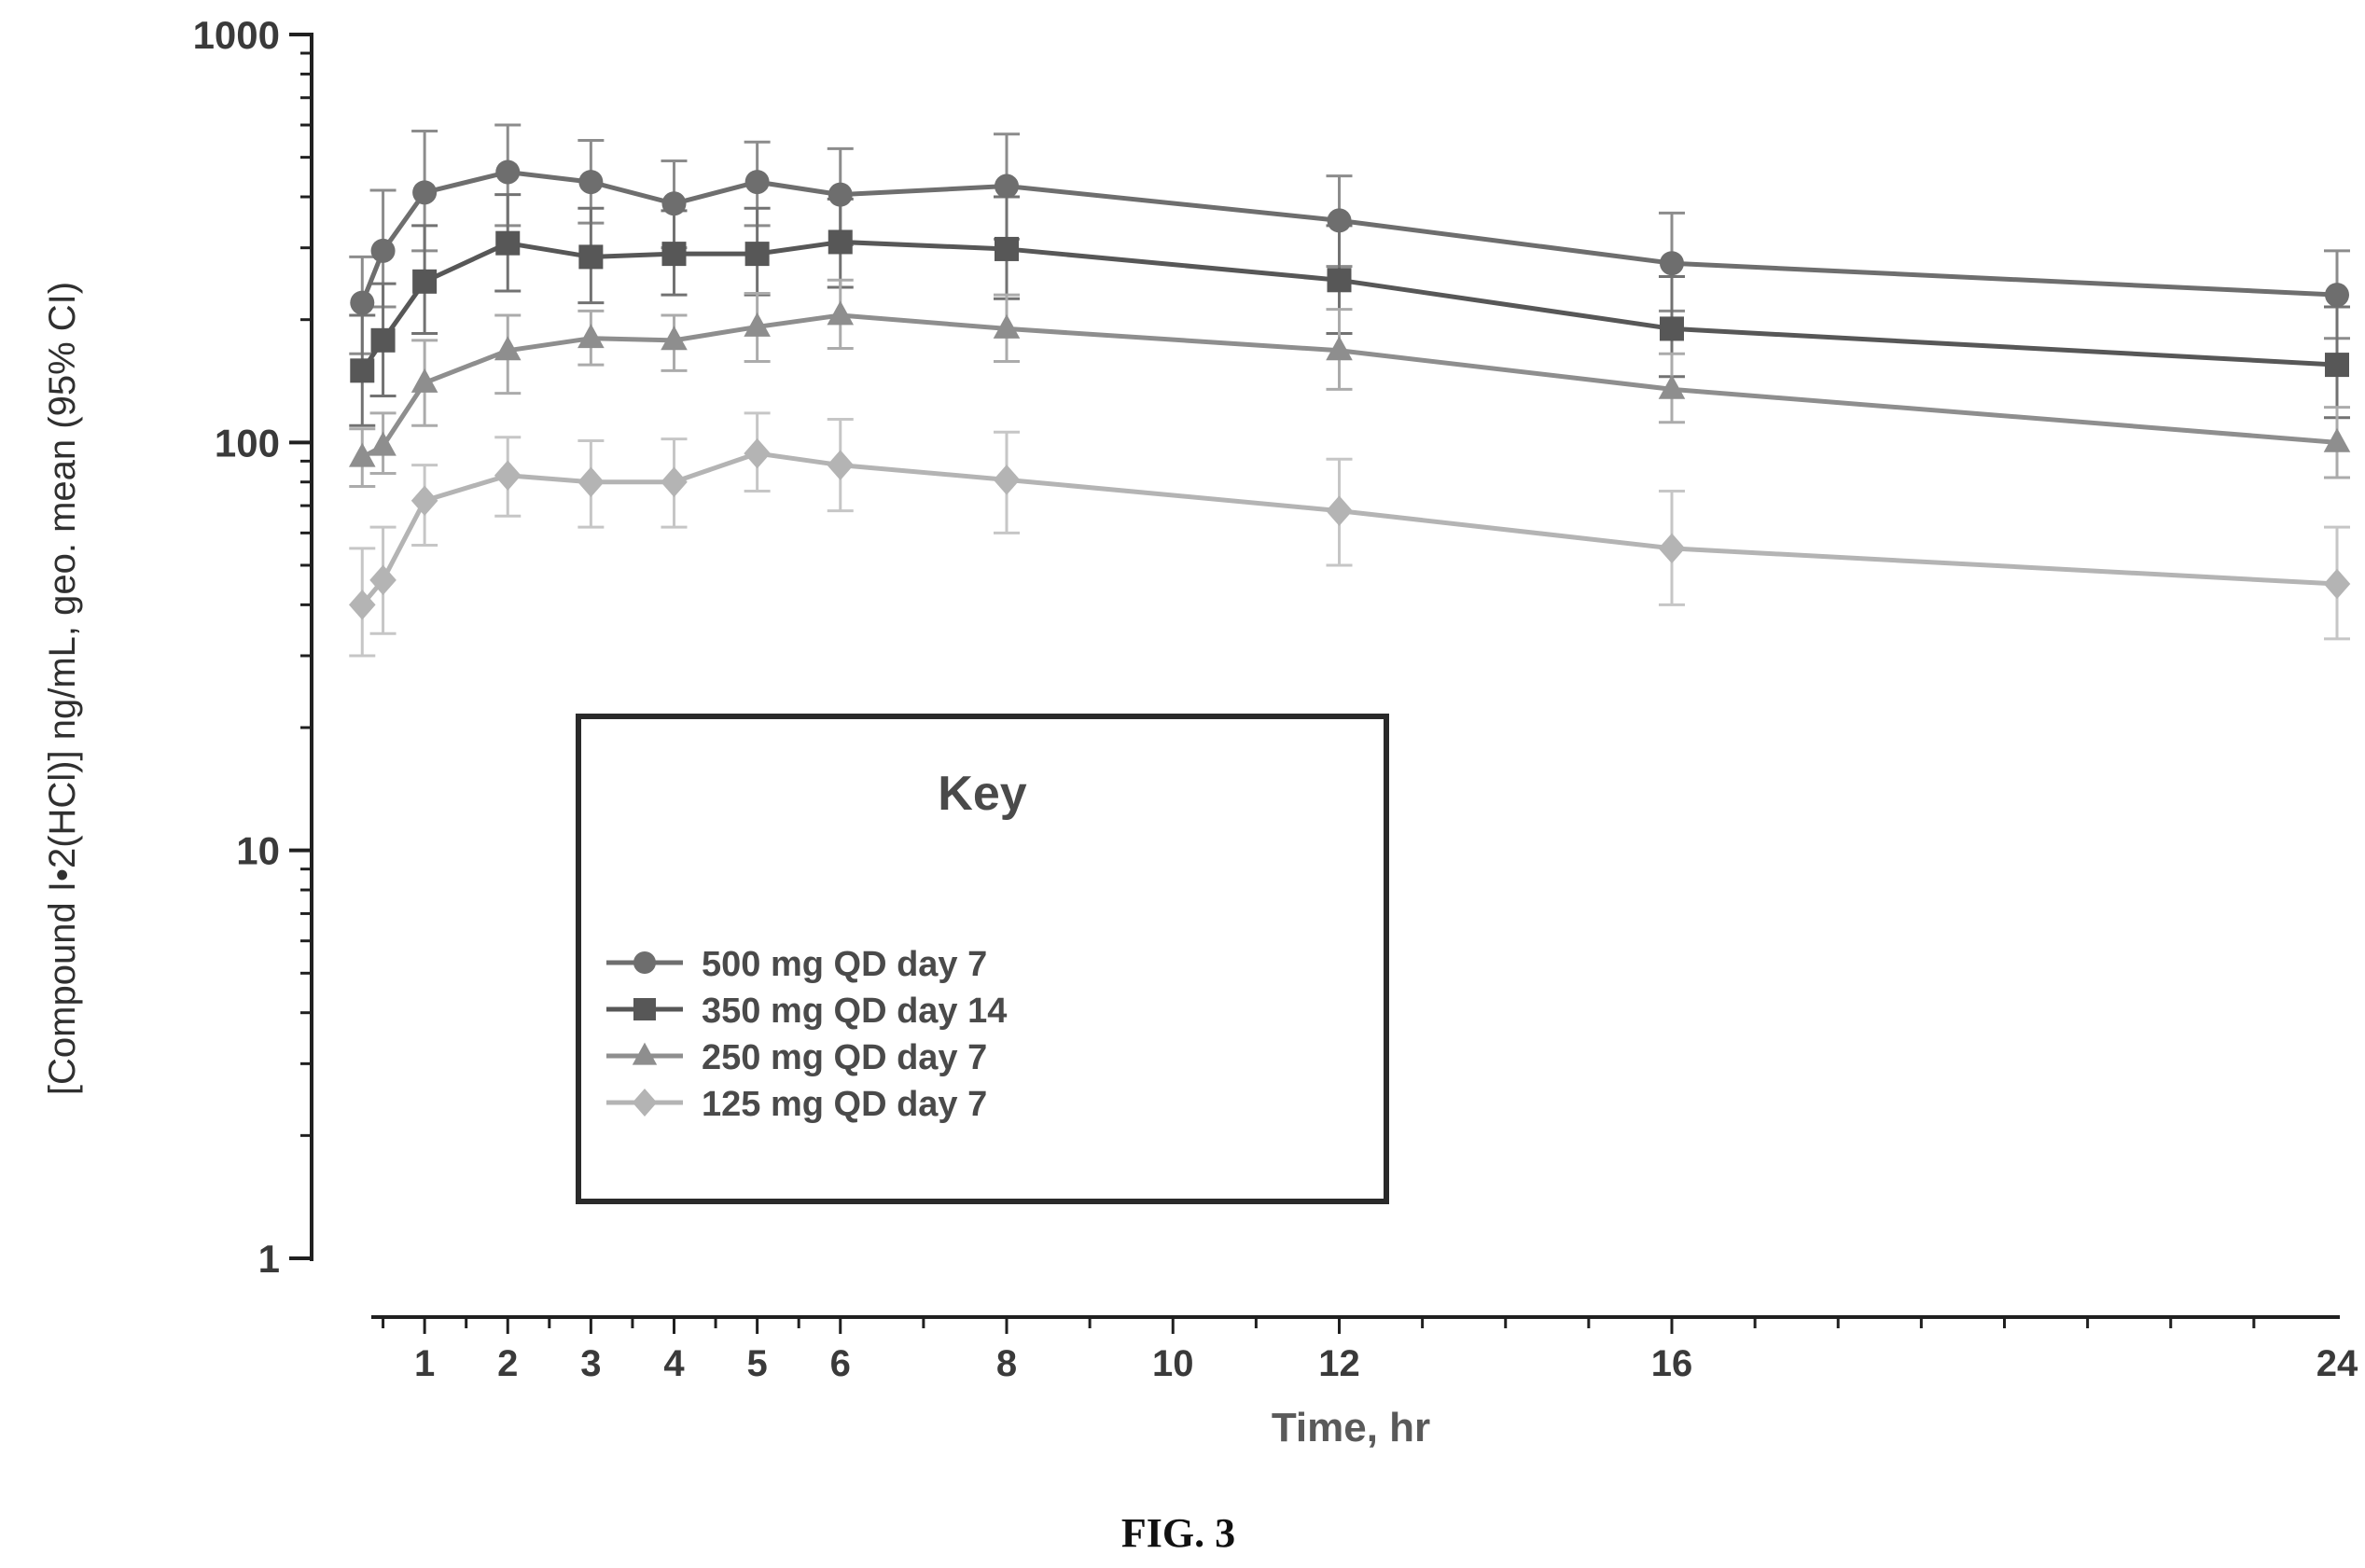  Describe the element at coordinates (1351, 1427) in the screenshot. I see `x-axis-label: Time, hr` at that location.